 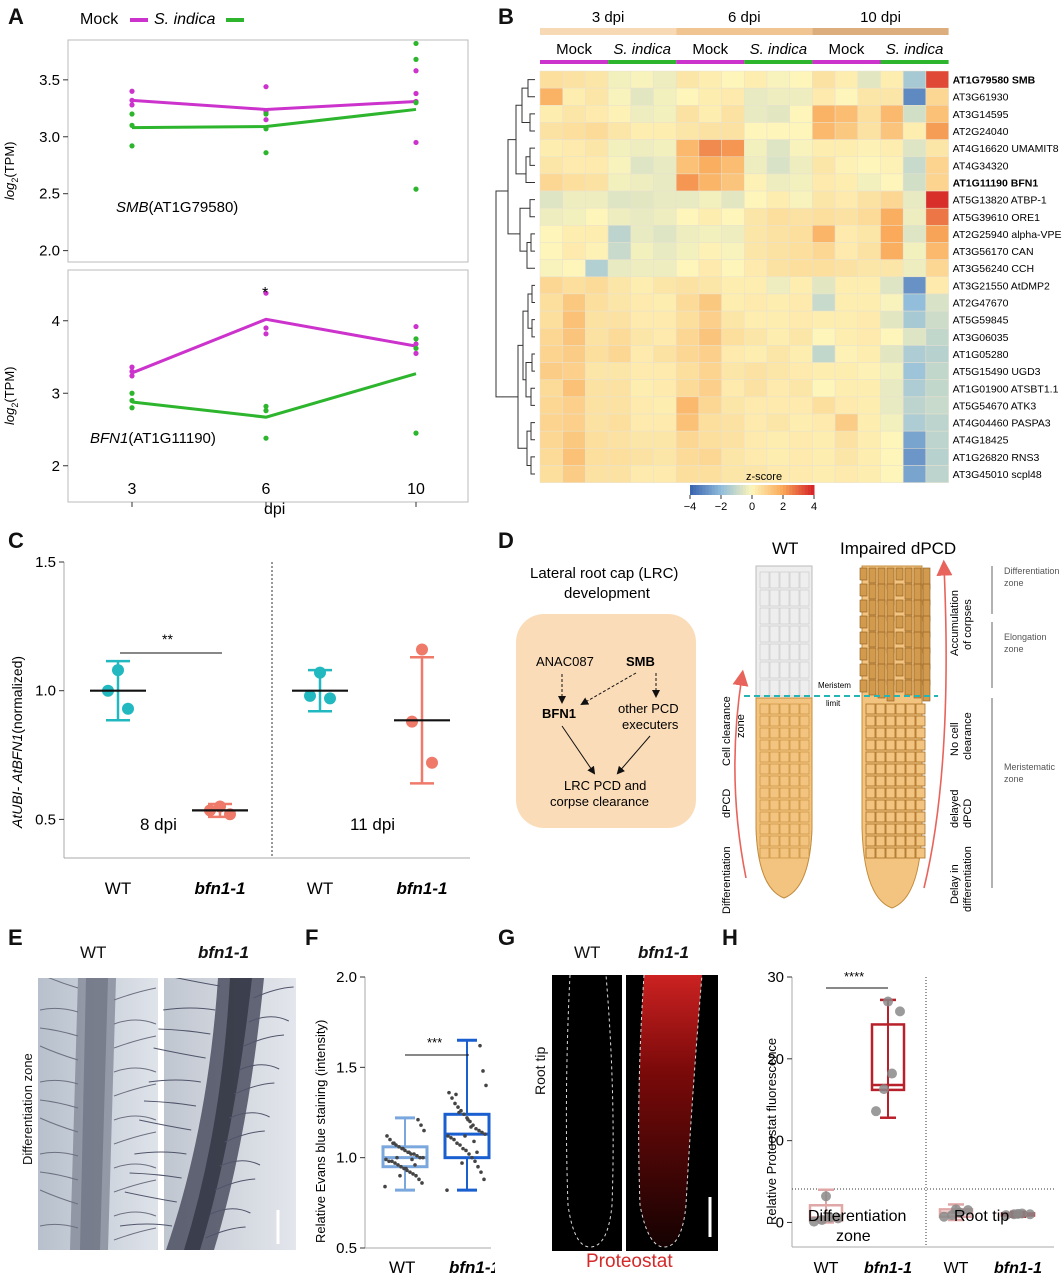 I want to click on b-gene-label: AT4G18425, so click(x=981, y=441).